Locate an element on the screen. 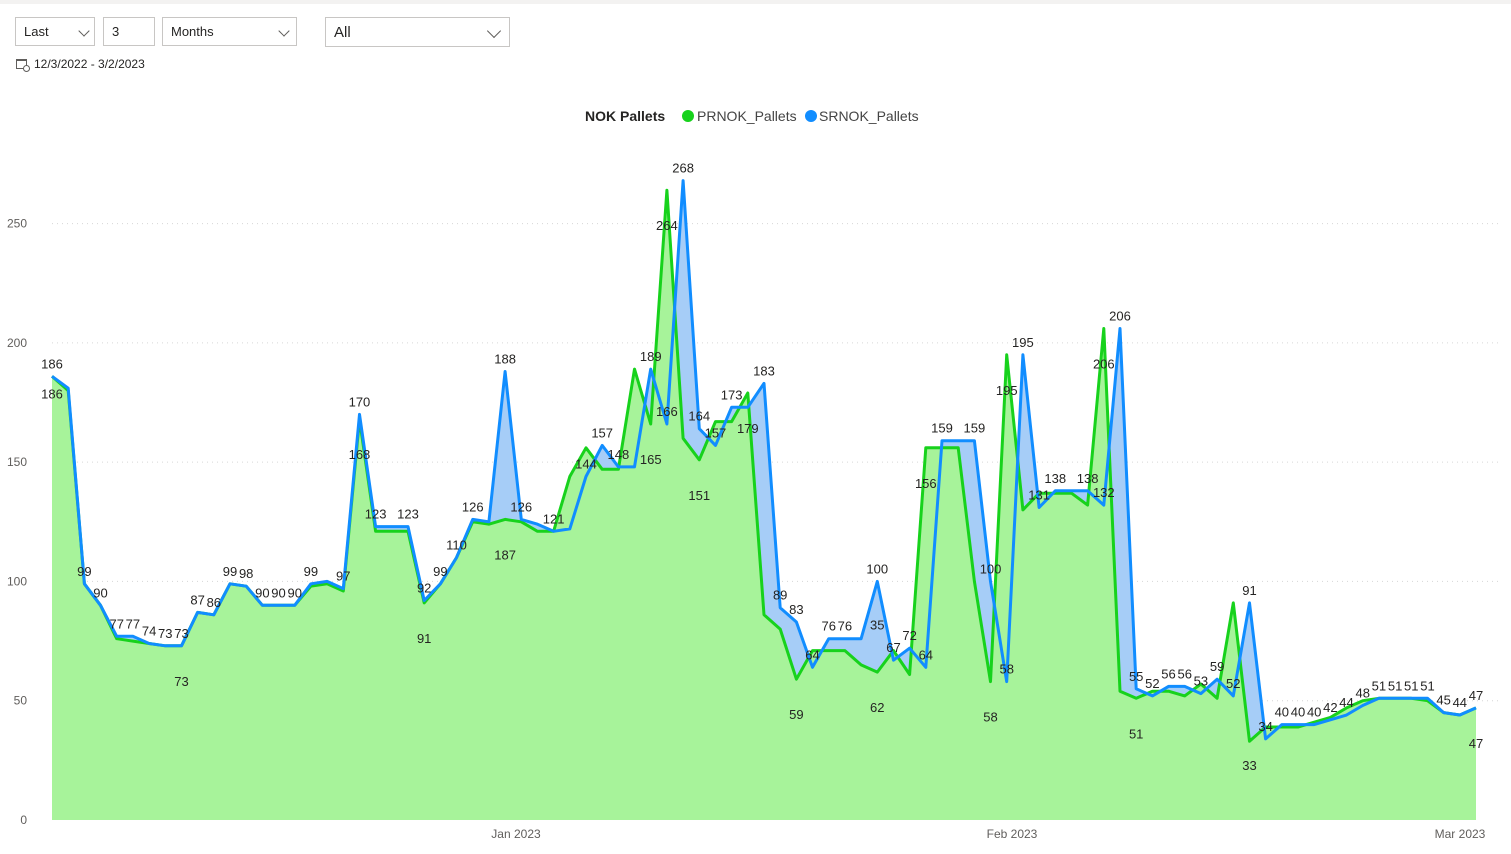 This screenshot has width=1511, height=854. x-tick-label: Jan 2023 is located at coordinates (516, 834).